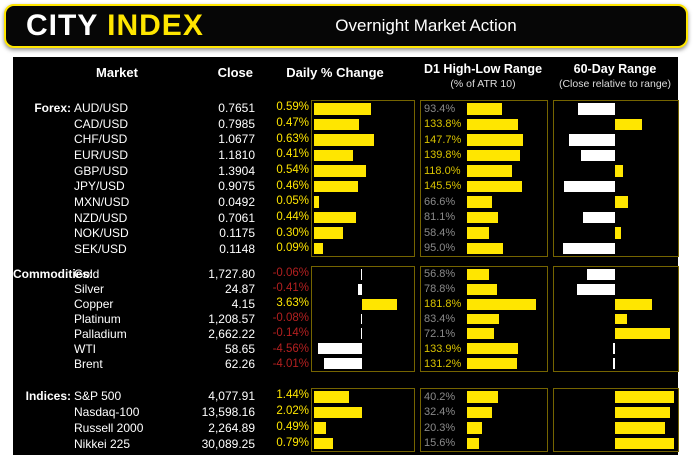 The image size is (696, 461). I want to click on close-value: 2,662.22, so click(231, 334).